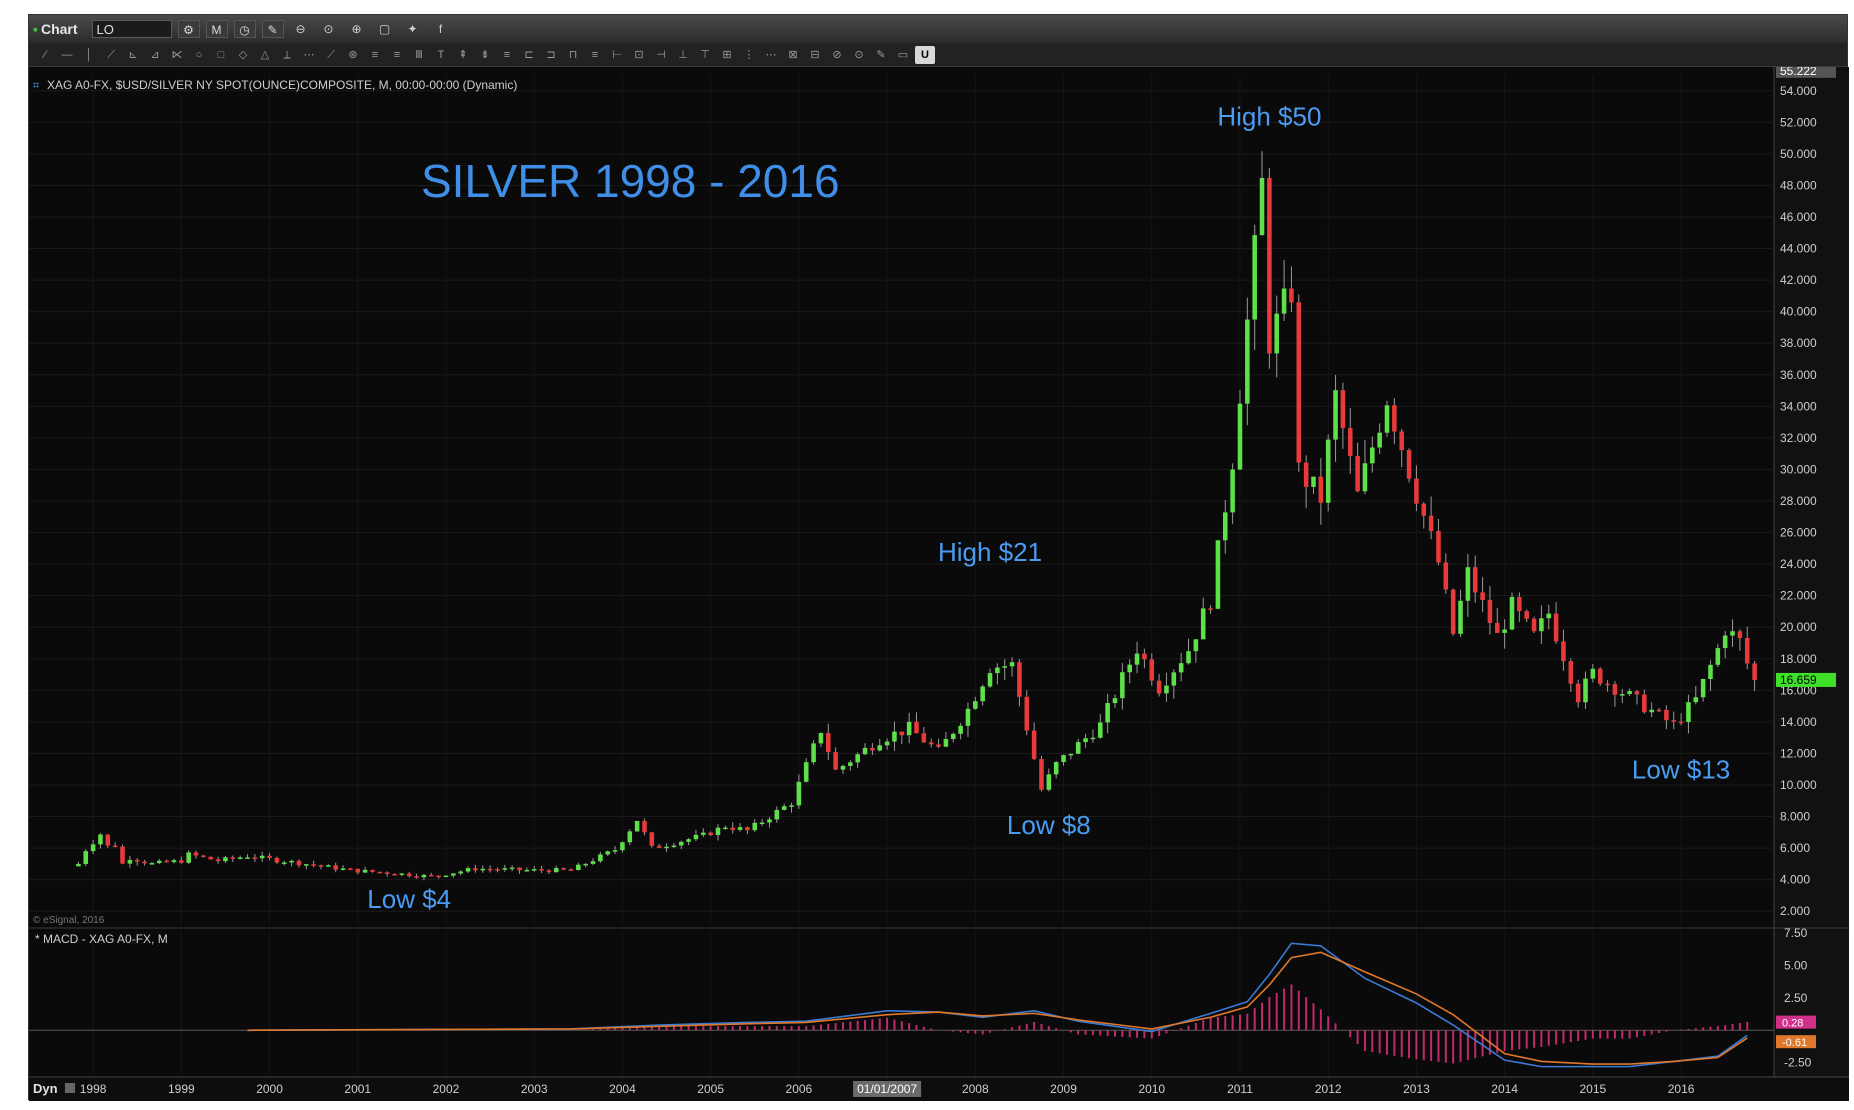  I want to click on symbol-input: LO, so click(131, 29).